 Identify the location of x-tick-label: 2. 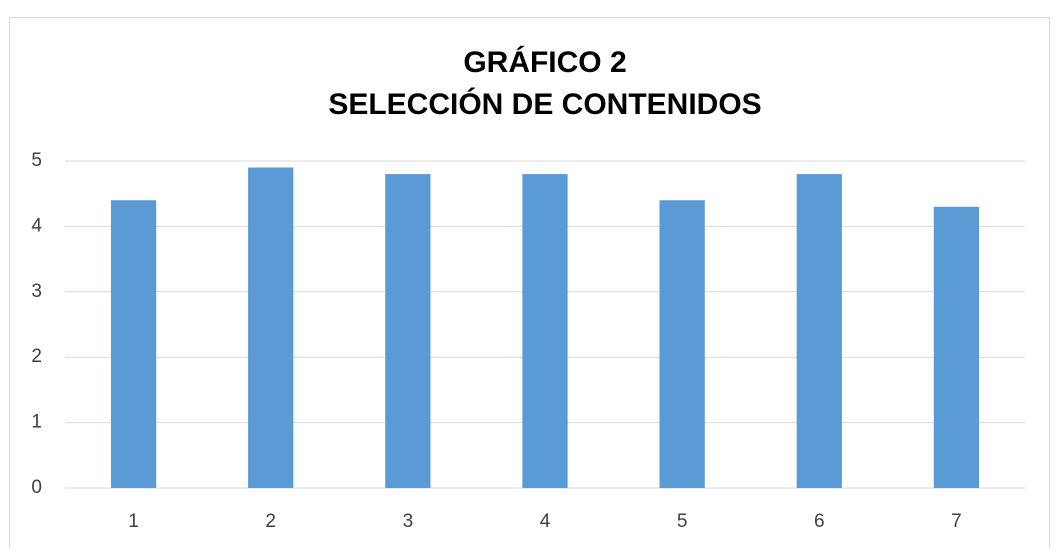
(270, 521).